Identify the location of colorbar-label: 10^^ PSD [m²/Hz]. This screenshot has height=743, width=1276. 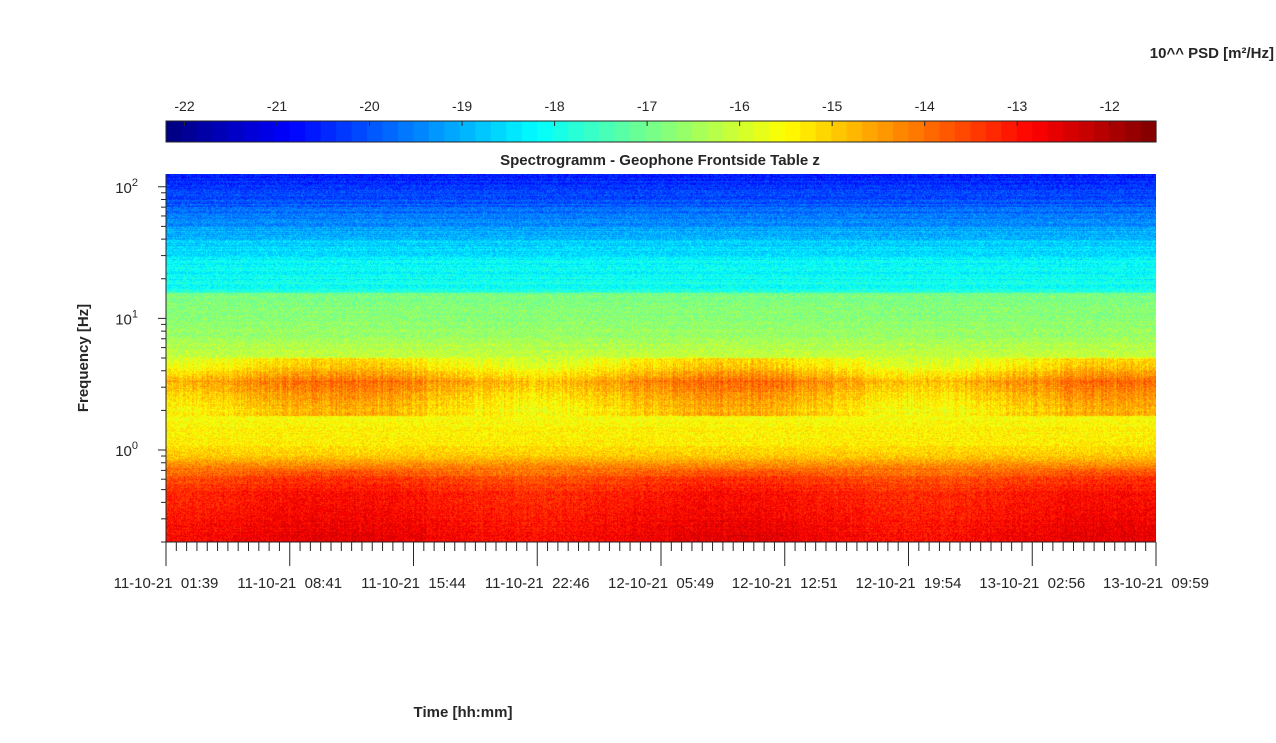
(1212, 53).